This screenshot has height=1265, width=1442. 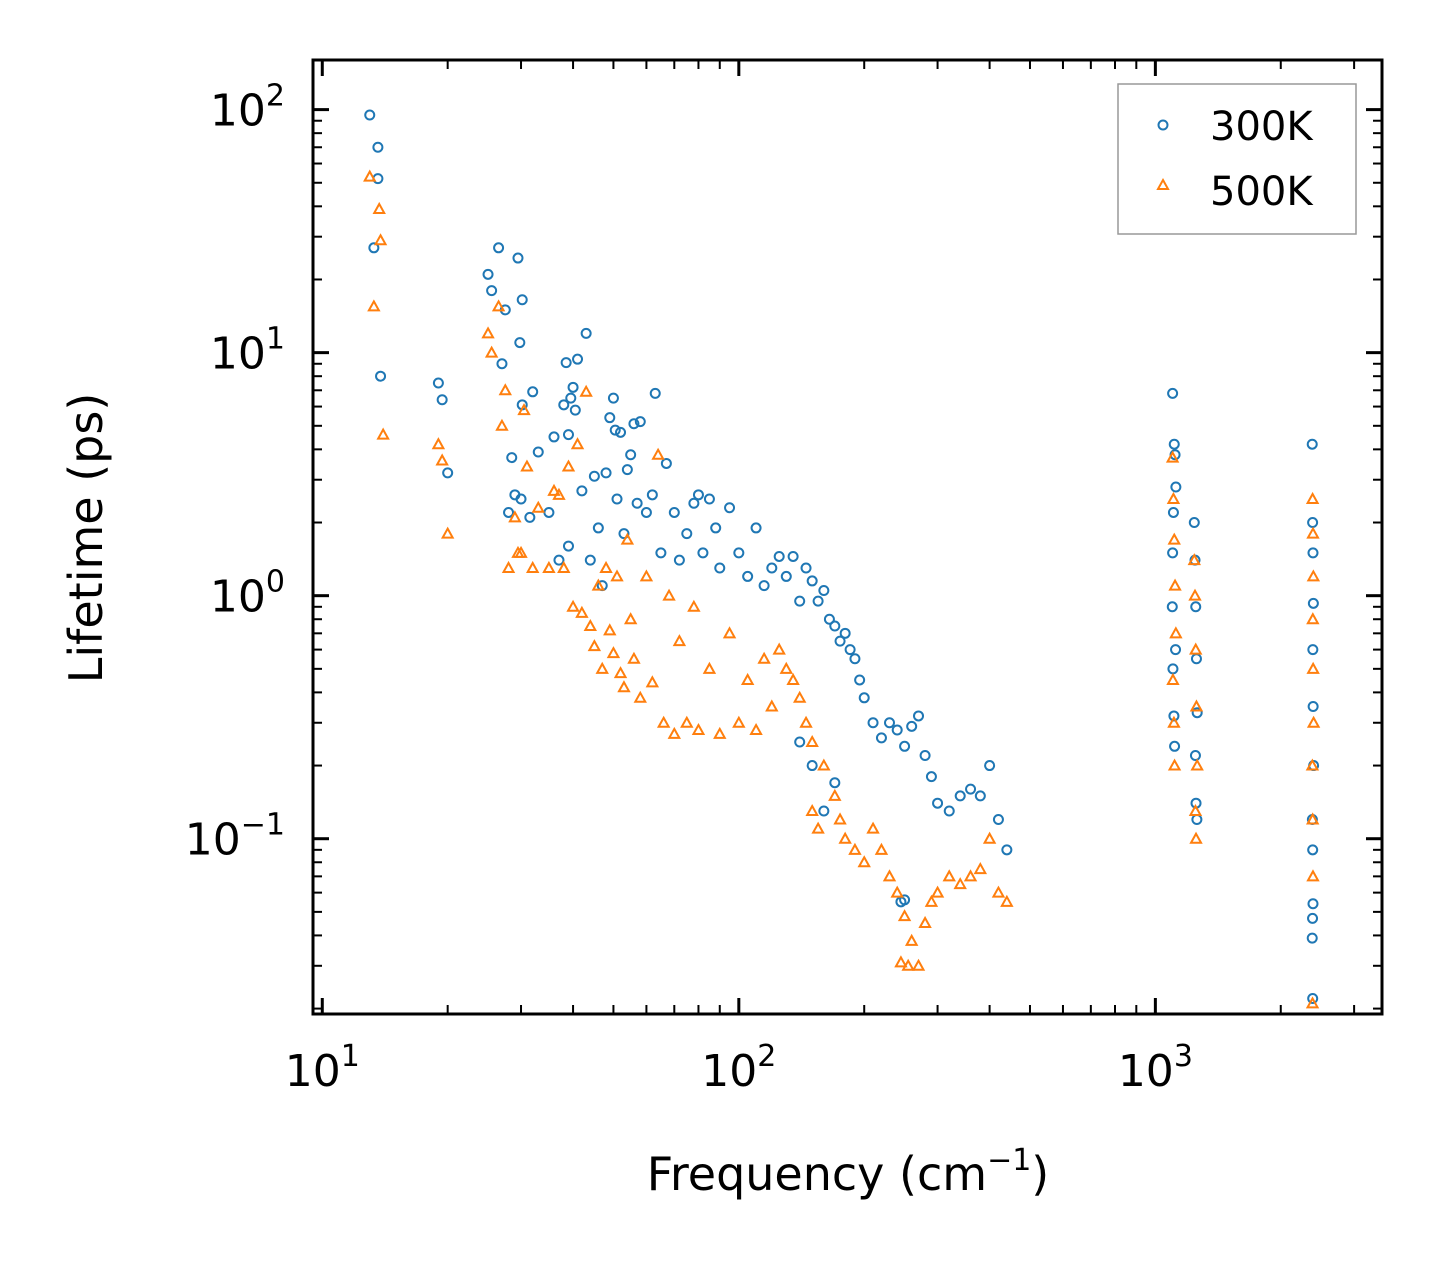 What do you see at coordinates (738, 1068) in the screenshot?
I see `x-tick-label: 102` at bounding box center [738, 1068].